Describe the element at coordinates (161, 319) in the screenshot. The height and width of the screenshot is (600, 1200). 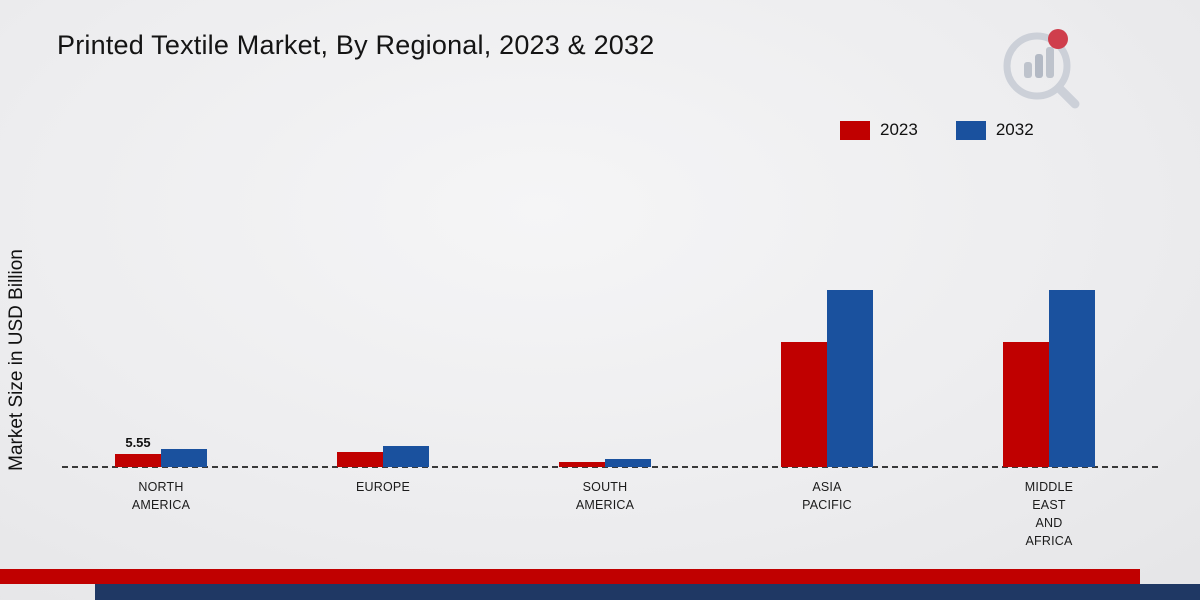
I see `bar-group-north-america: 5.55 NORTH AMERICA` at that location.